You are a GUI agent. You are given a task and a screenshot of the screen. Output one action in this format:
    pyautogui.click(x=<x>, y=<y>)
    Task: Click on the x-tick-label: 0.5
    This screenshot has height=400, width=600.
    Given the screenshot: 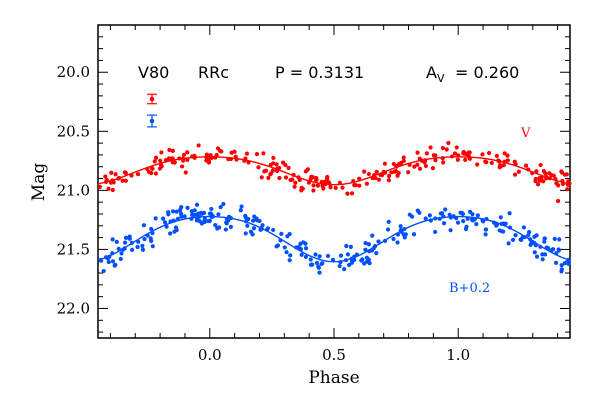 What is the action you would take?
    pyautogui.click(x=334, y=355)
    